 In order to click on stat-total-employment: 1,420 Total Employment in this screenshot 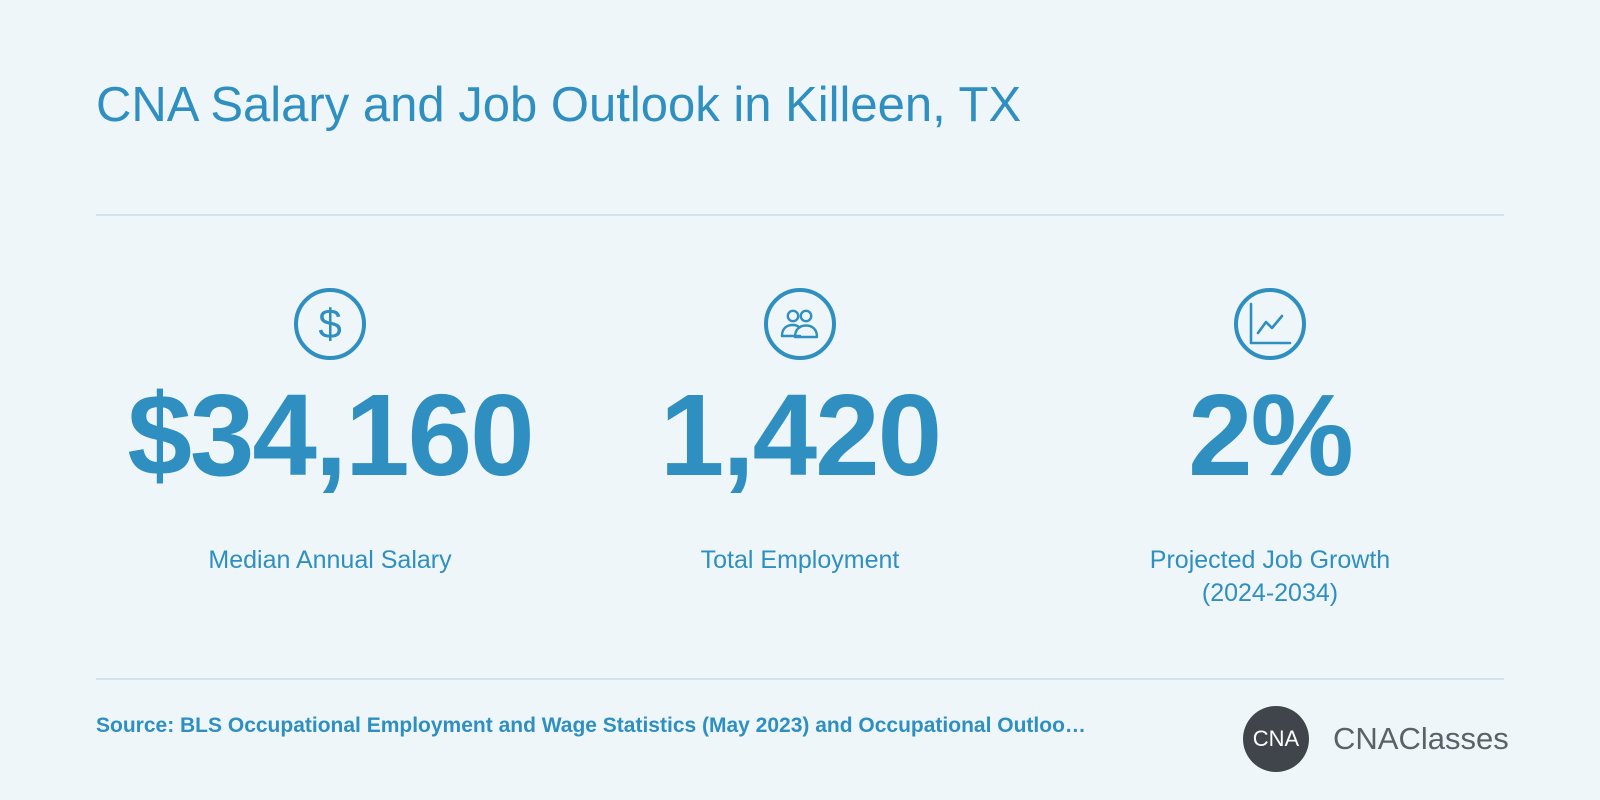, I will do `click(800, 432)`.